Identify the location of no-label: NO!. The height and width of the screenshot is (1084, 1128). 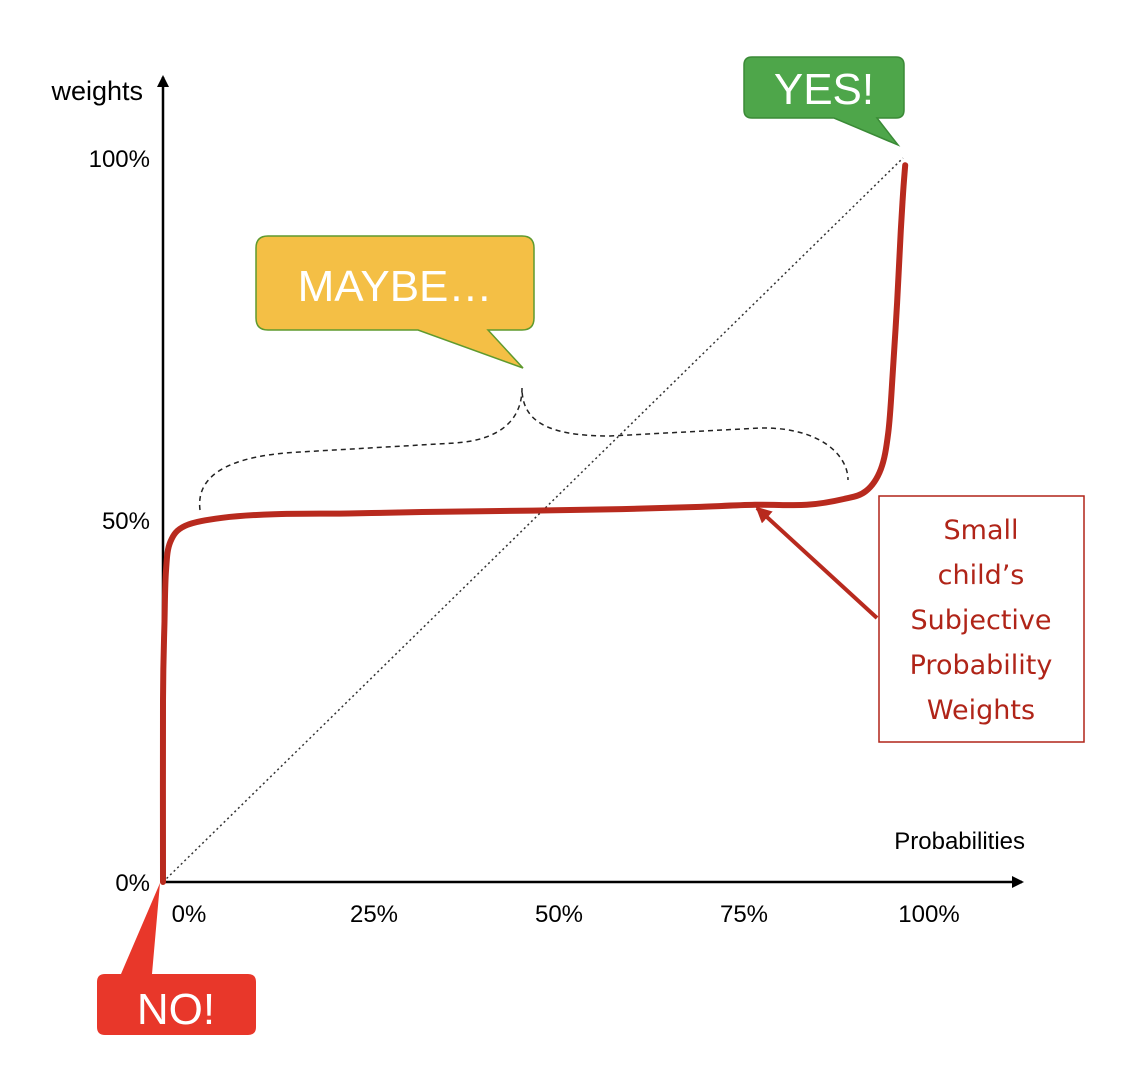
(176, 1009).